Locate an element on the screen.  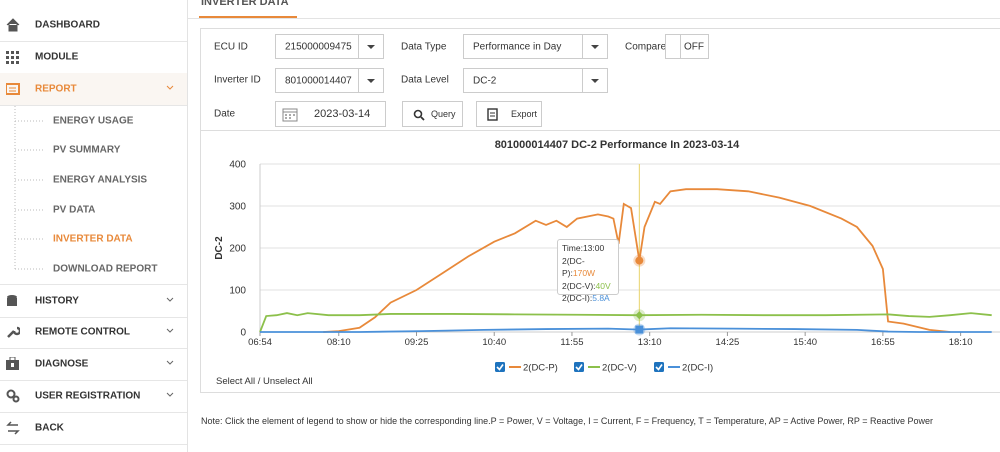
select-all: Select All / Unselect All is located at coordinates (264, 381).